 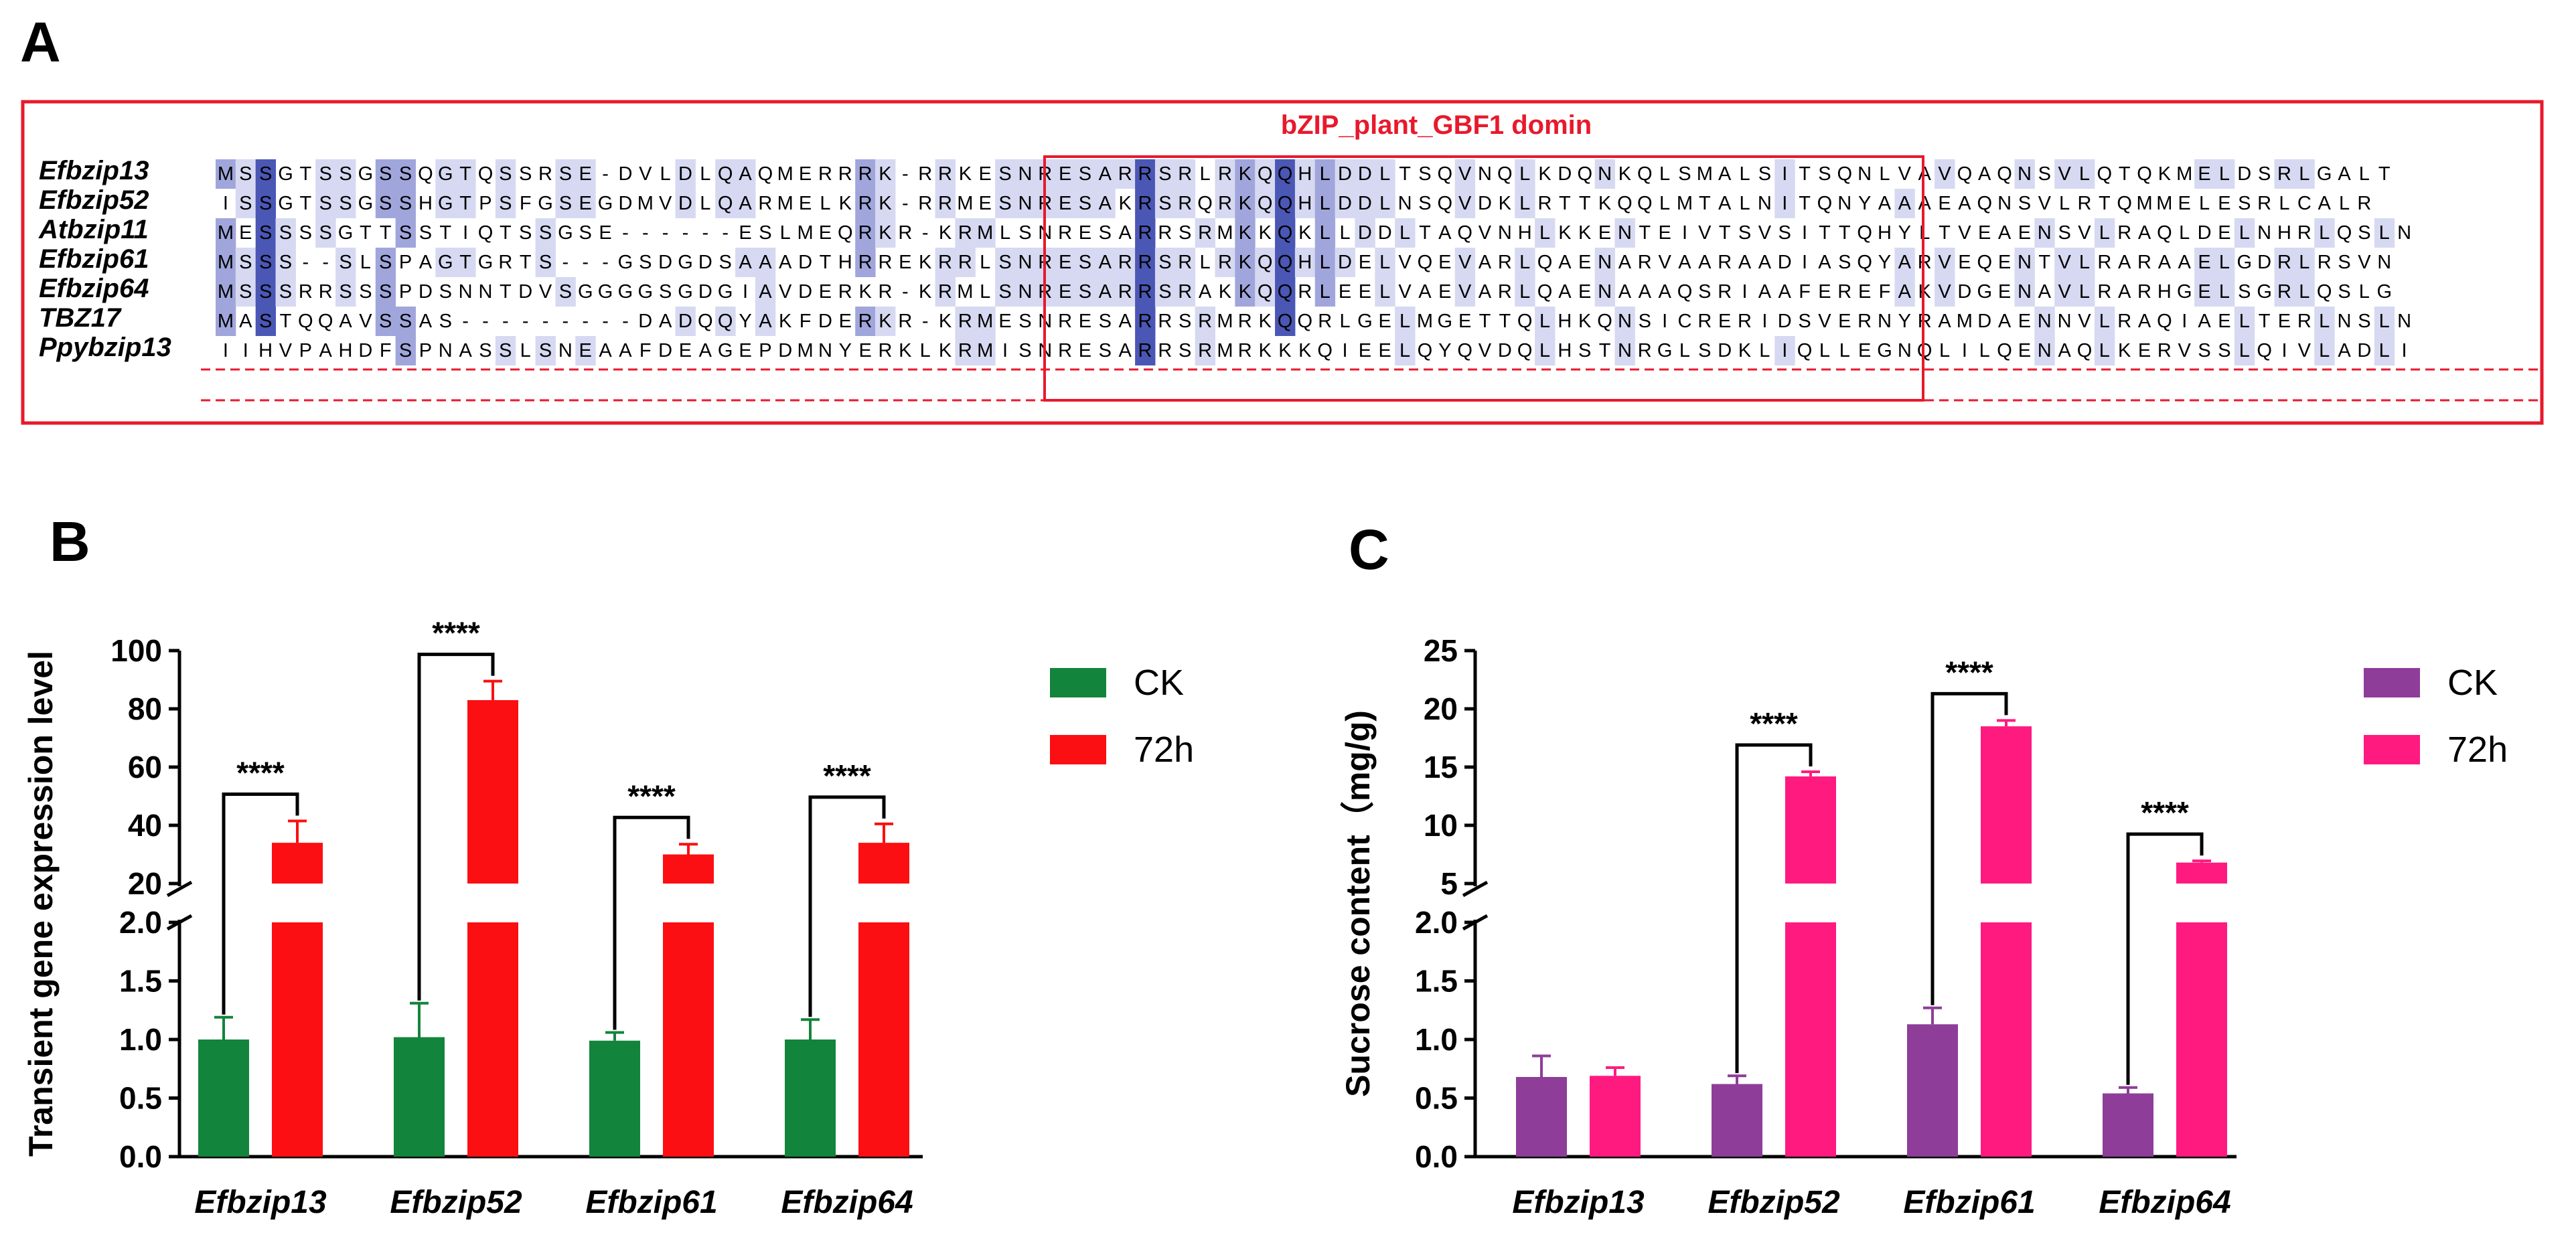 What do you see at coordinates (2164, 292) in the screenshot?
I see `residue: H` at bounding box center [2164, 292].